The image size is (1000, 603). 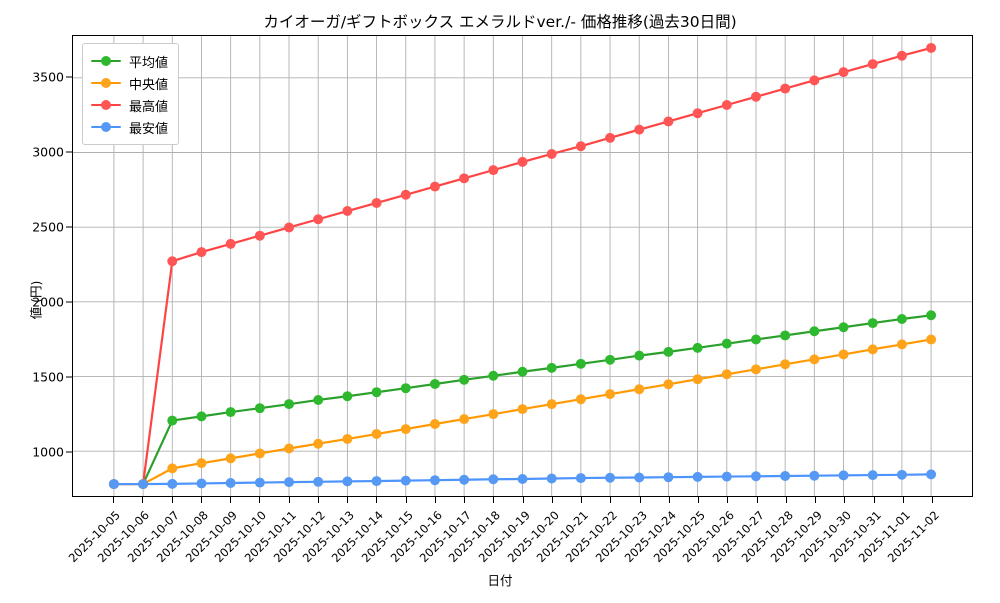 What do you see at coordinates (48, 152) in the screenshot?
I see `y-tick-label: 3000` at bounding box center [48, 152].